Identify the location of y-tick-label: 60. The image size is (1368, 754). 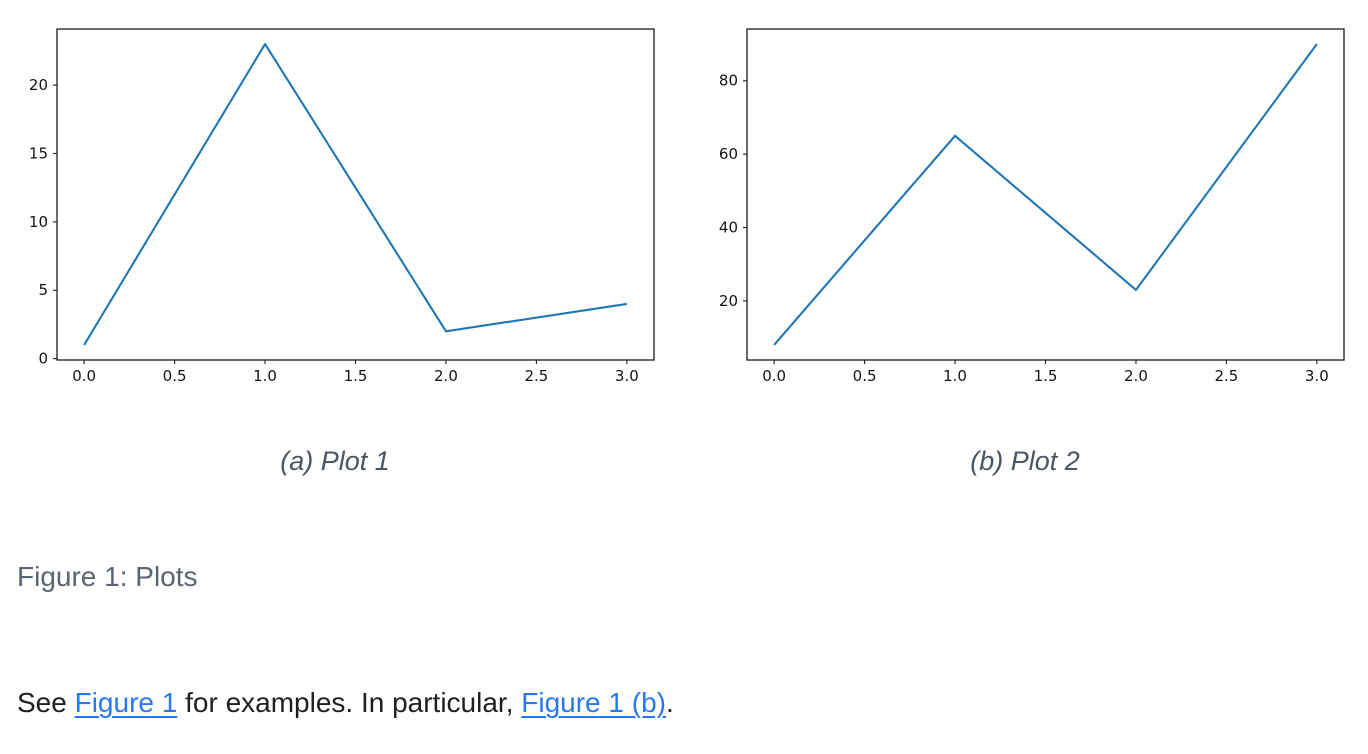
(728, 154).